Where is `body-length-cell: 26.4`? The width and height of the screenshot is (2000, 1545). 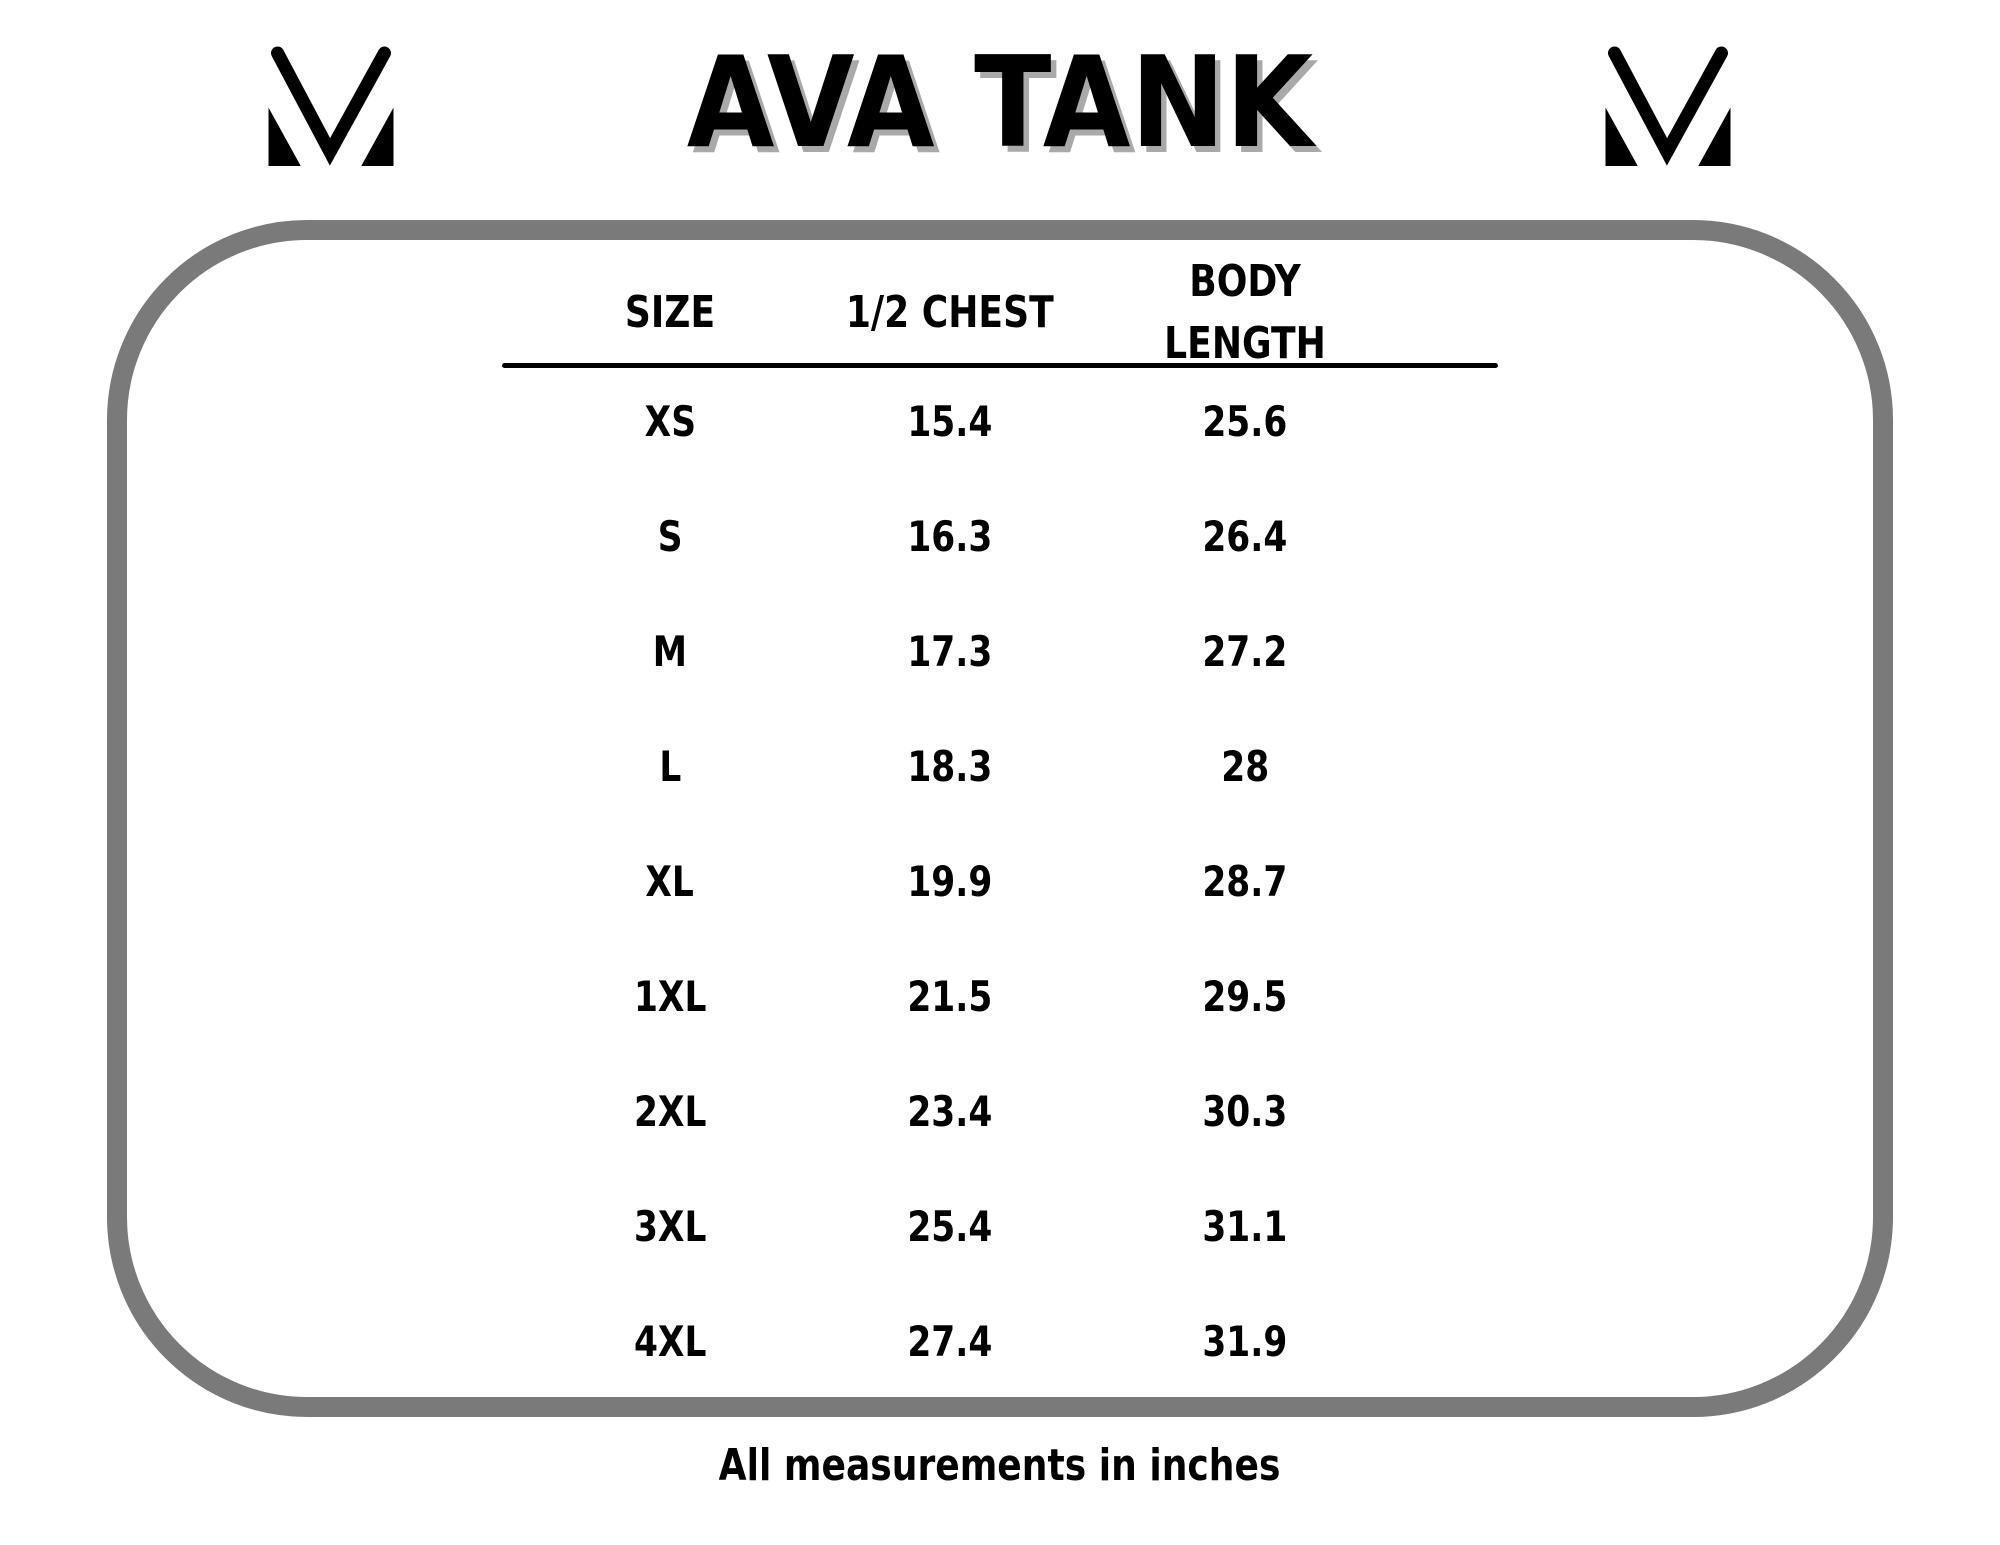
body-length-cell: 26.4 is located at coordinates (1245, 536).